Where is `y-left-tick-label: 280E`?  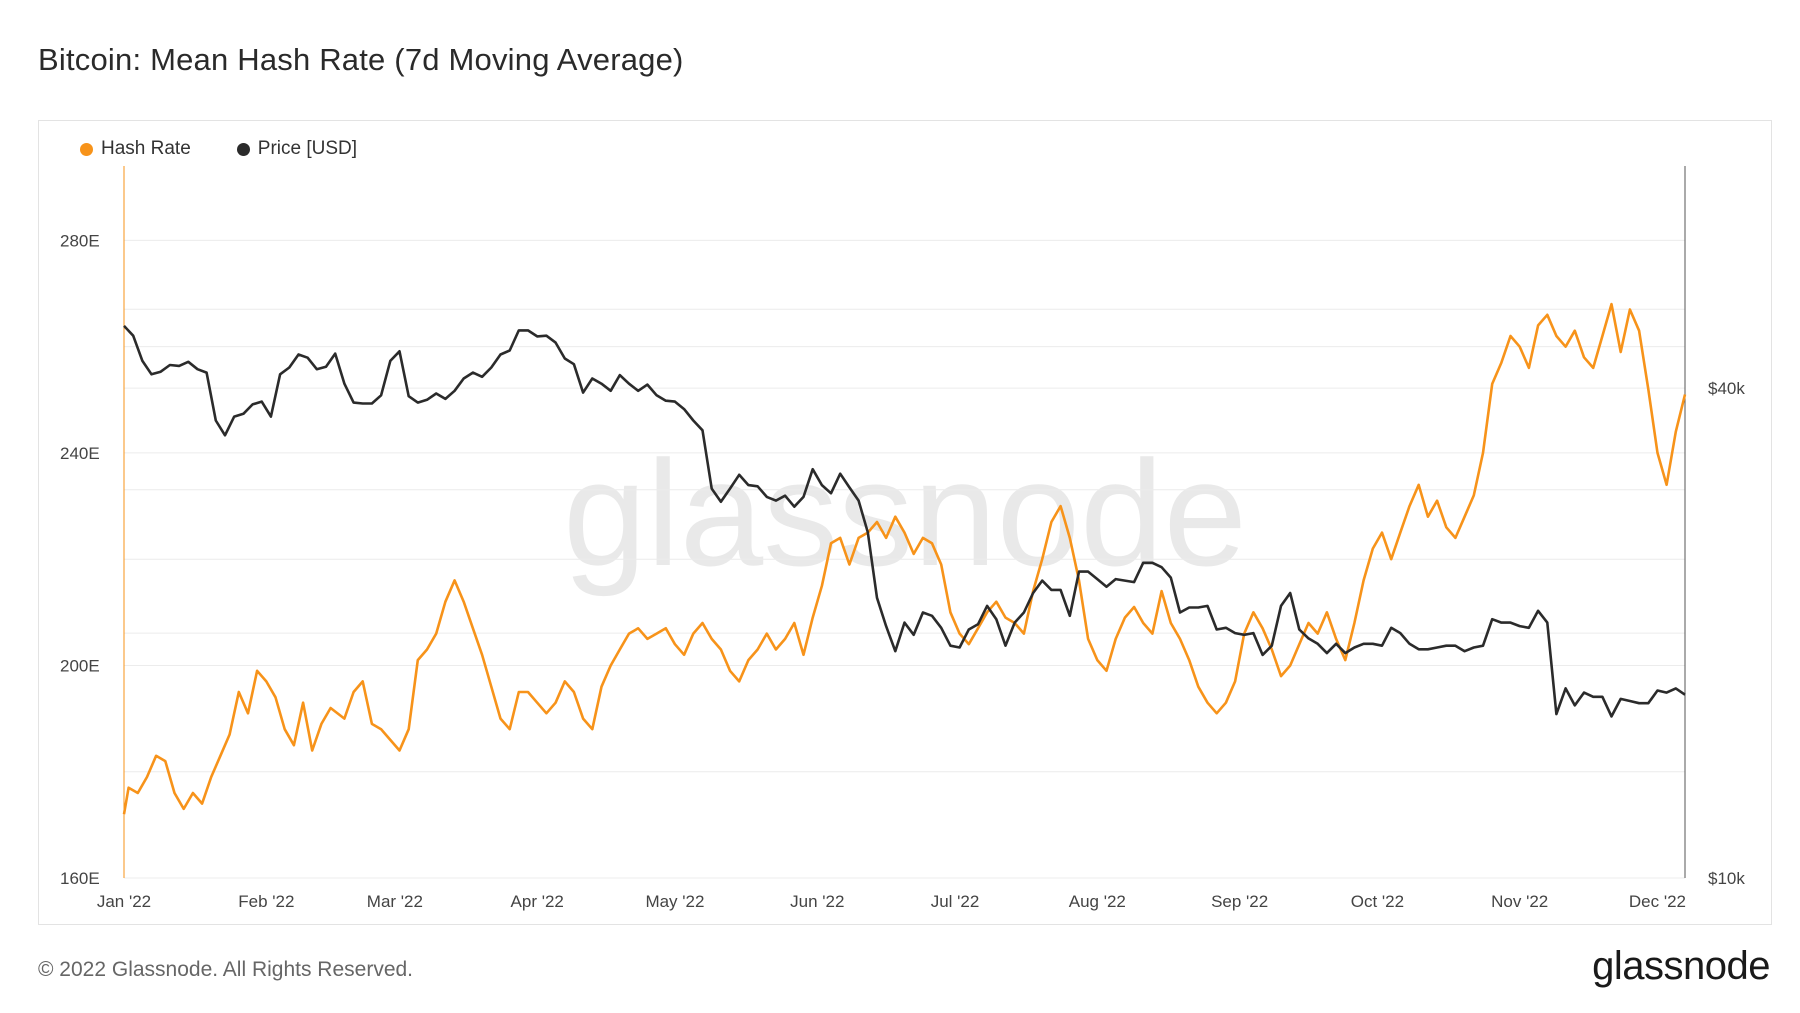
y-left-tick-label: 280E is located at coordinates (80, 240).